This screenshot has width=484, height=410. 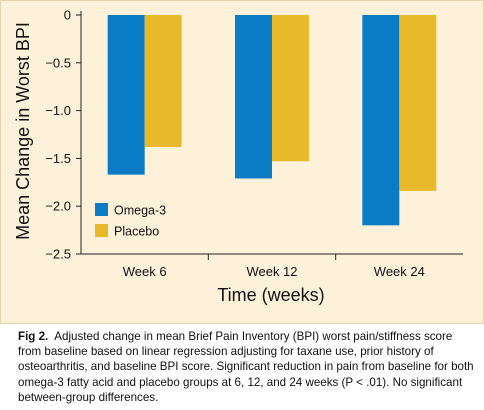 I want to click on x-tick-label: Week 24, so click(x=399, y=271).